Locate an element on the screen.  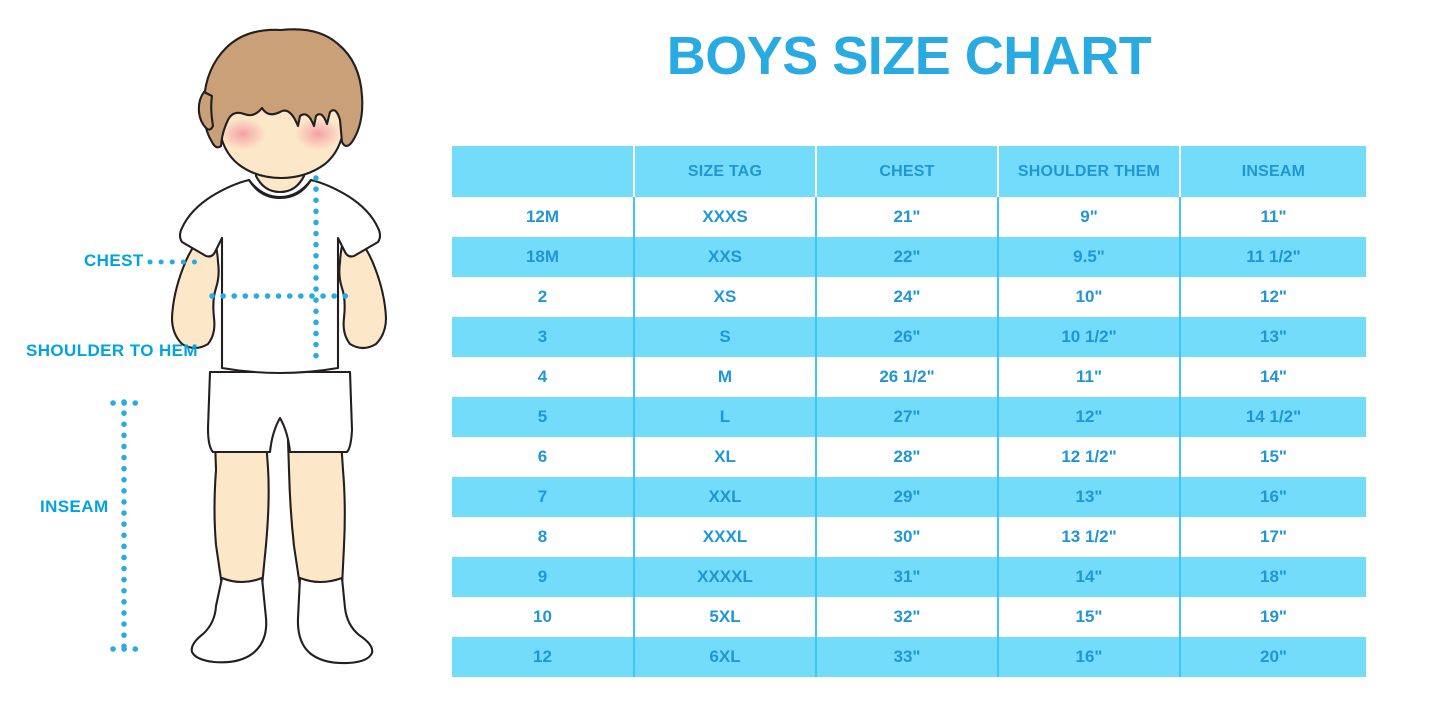
cell-size: 18M is located at coordinates (543, 257).